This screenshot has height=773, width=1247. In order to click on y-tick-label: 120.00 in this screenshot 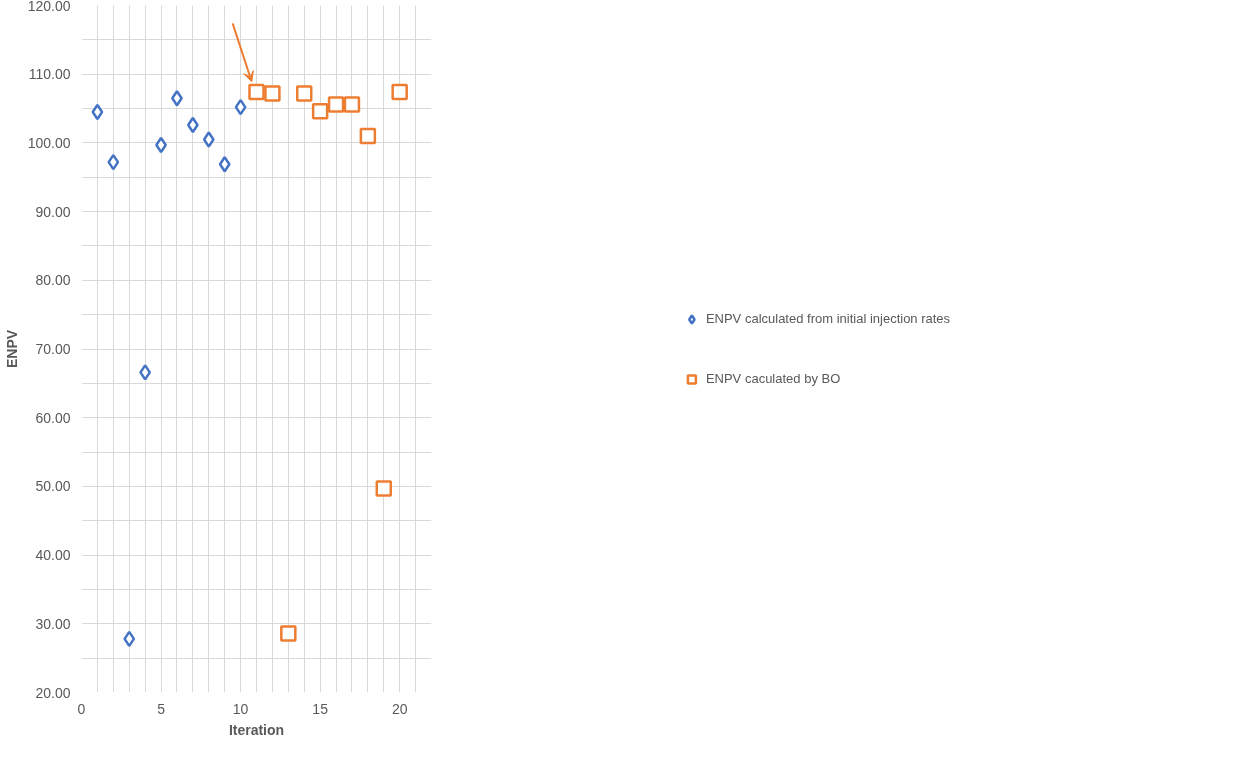, I will do `click(49, 7)`.